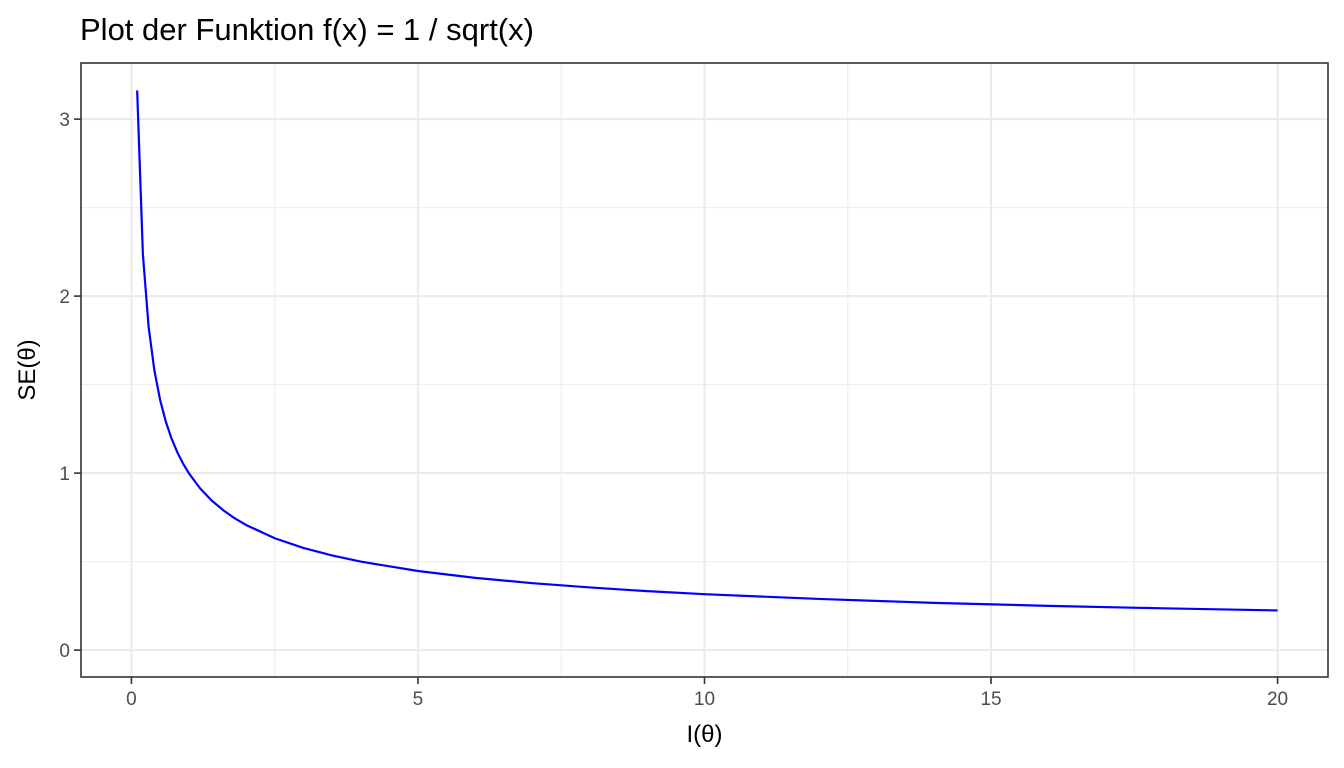  I want to click on y-tick-label: 0, so click(64, 651).